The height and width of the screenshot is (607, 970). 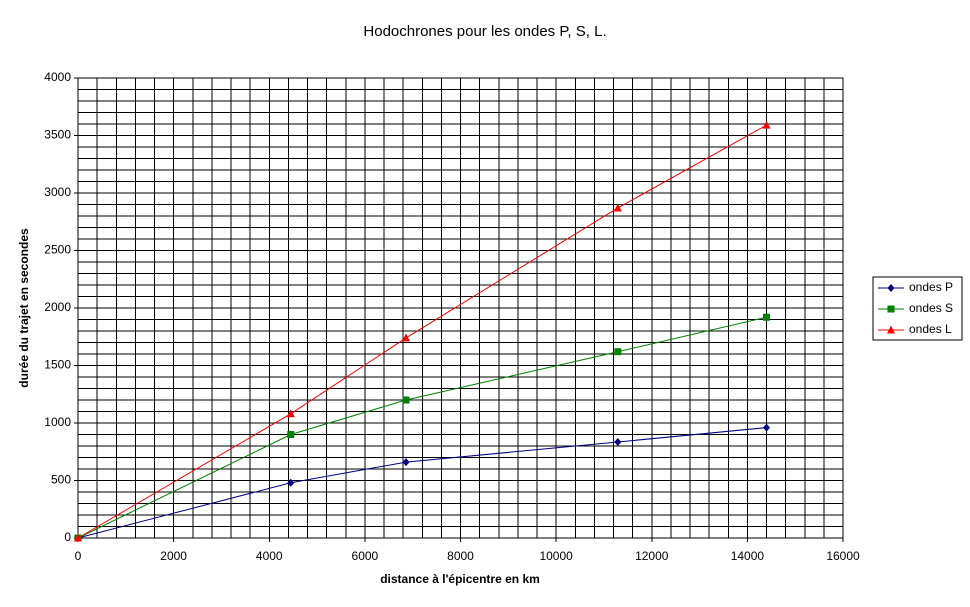 What do you see at coordinates (460, 556) in the screenshot?
I see `x-tick-label: 8000` at bounding box center [460, 556].